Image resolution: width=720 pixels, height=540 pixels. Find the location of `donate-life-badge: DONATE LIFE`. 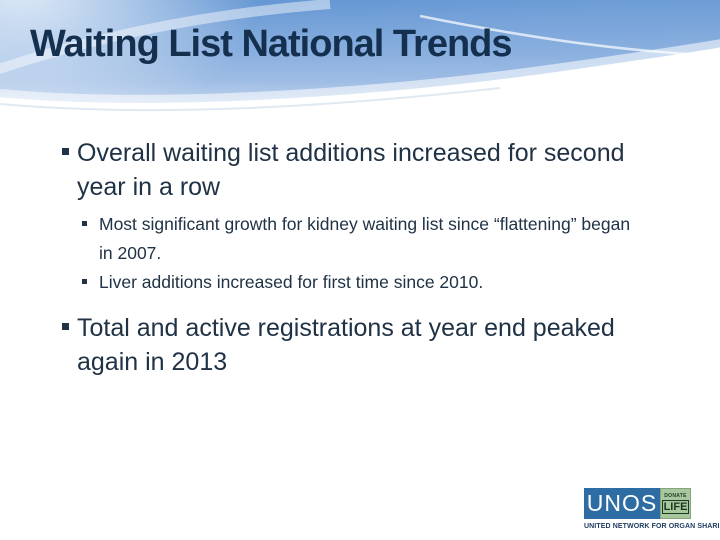

donate-life-badge: DONATE LIFE is located at coordinates (675, 503).